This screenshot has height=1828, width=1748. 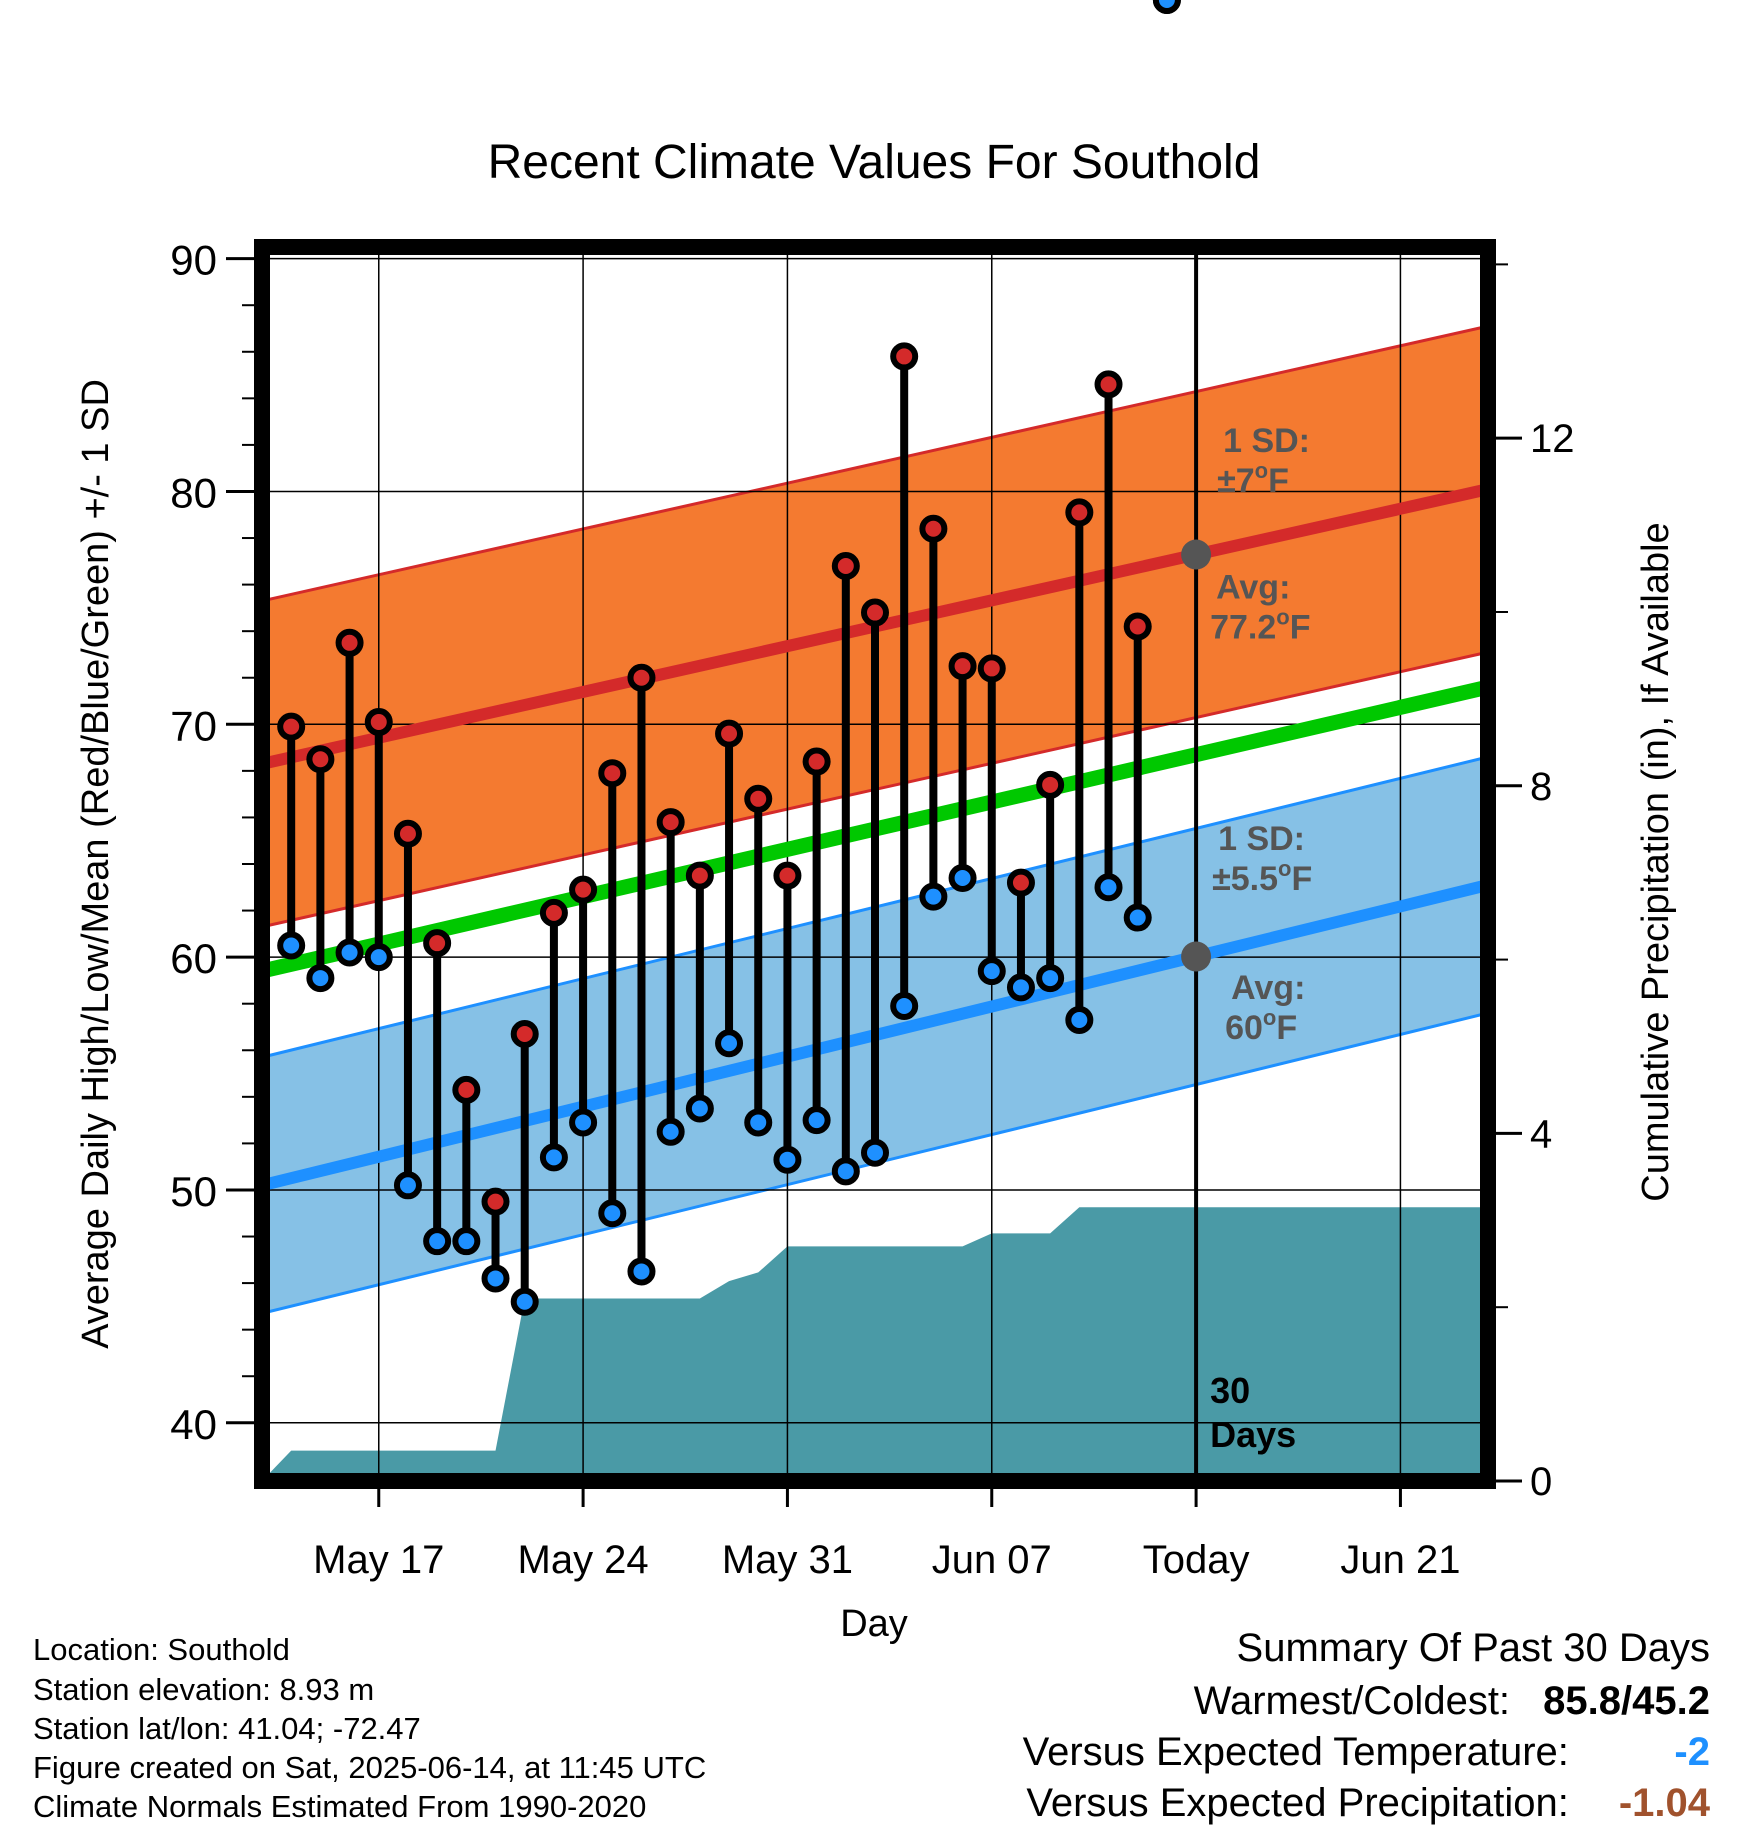 What do you see at coordinates (378, 1560) in the screenshot?
I see `x-tick-label-may-17: May 17` at bounding box center [378, 1560].